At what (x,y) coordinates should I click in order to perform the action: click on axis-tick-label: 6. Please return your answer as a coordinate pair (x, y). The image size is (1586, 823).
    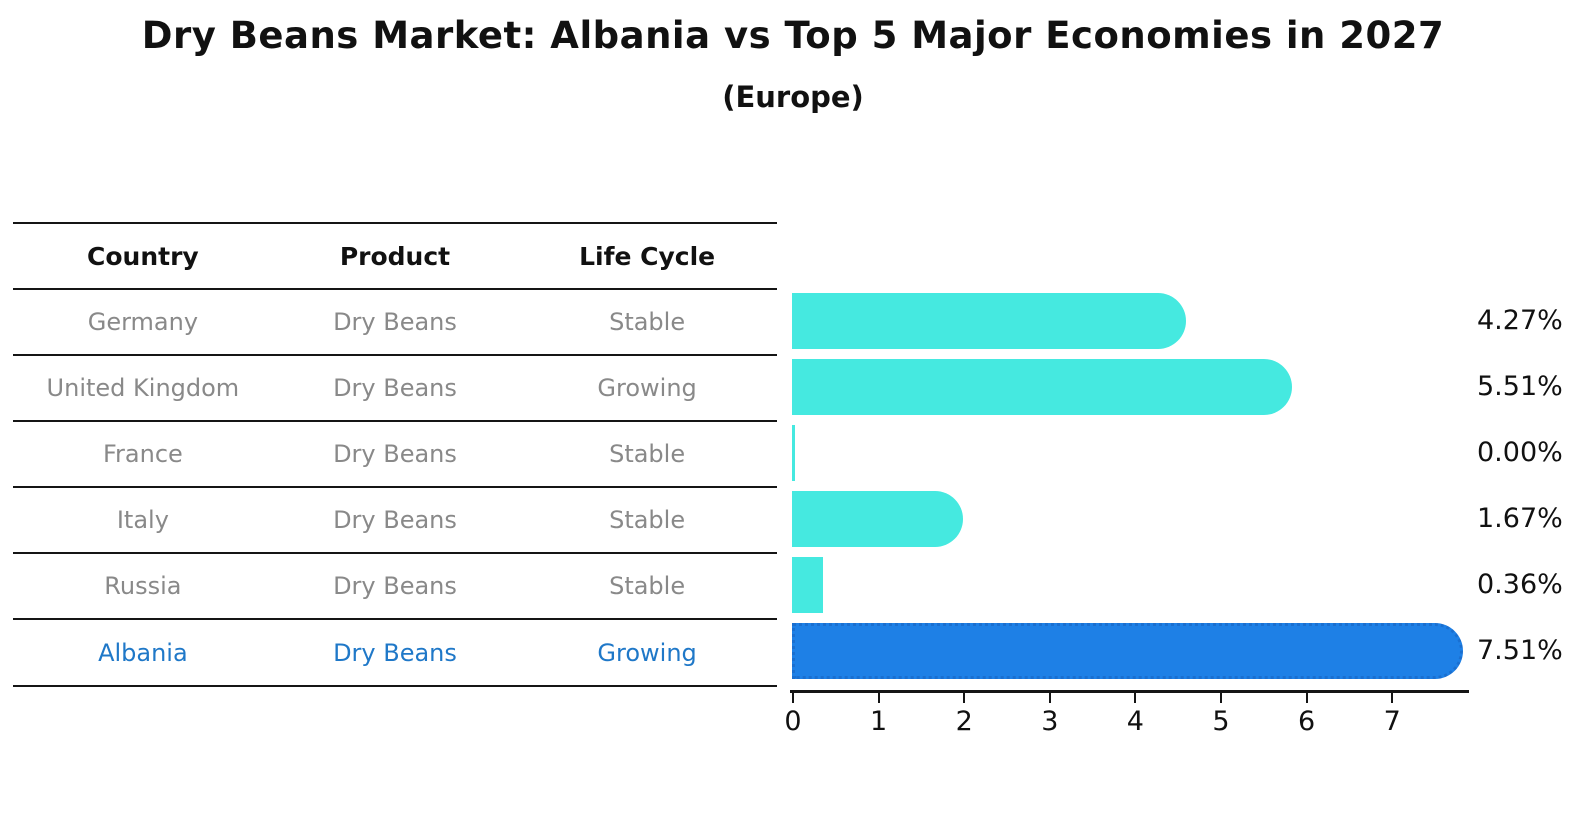
    Looking at the image, I should click on (1307, 721).